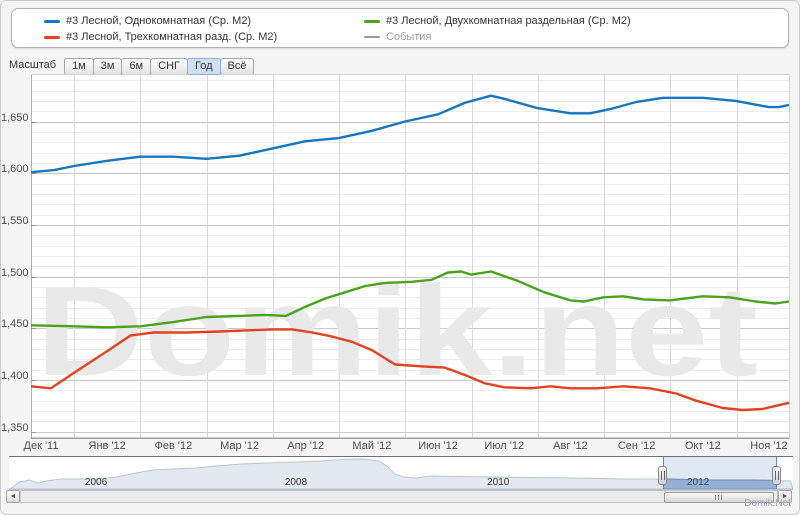 The width and height of the screenshot is (800, 515). Describe the element at coordinates (698, 482) in the screenshot. I see `navigator-year-label: 2012` at that location.